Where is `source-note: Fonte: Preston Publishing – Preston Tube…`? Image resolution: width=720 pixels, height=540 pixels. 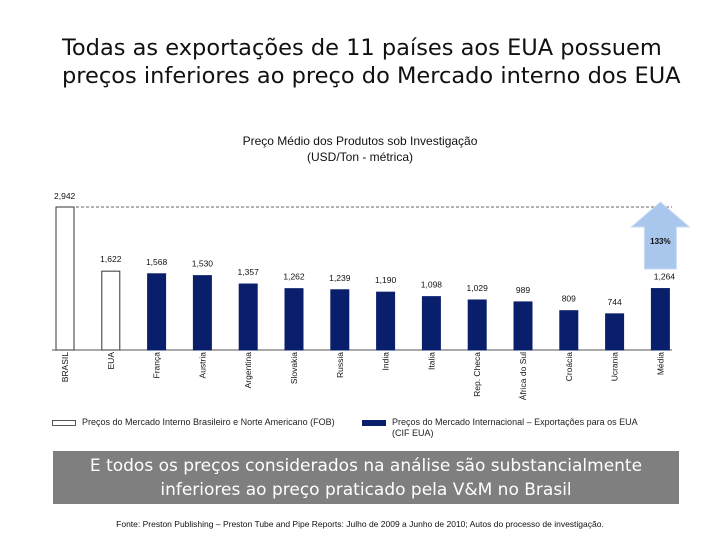
source-note: Fonte: Preston Publishing – Preston Tube… is located at coordinates (360, 524).